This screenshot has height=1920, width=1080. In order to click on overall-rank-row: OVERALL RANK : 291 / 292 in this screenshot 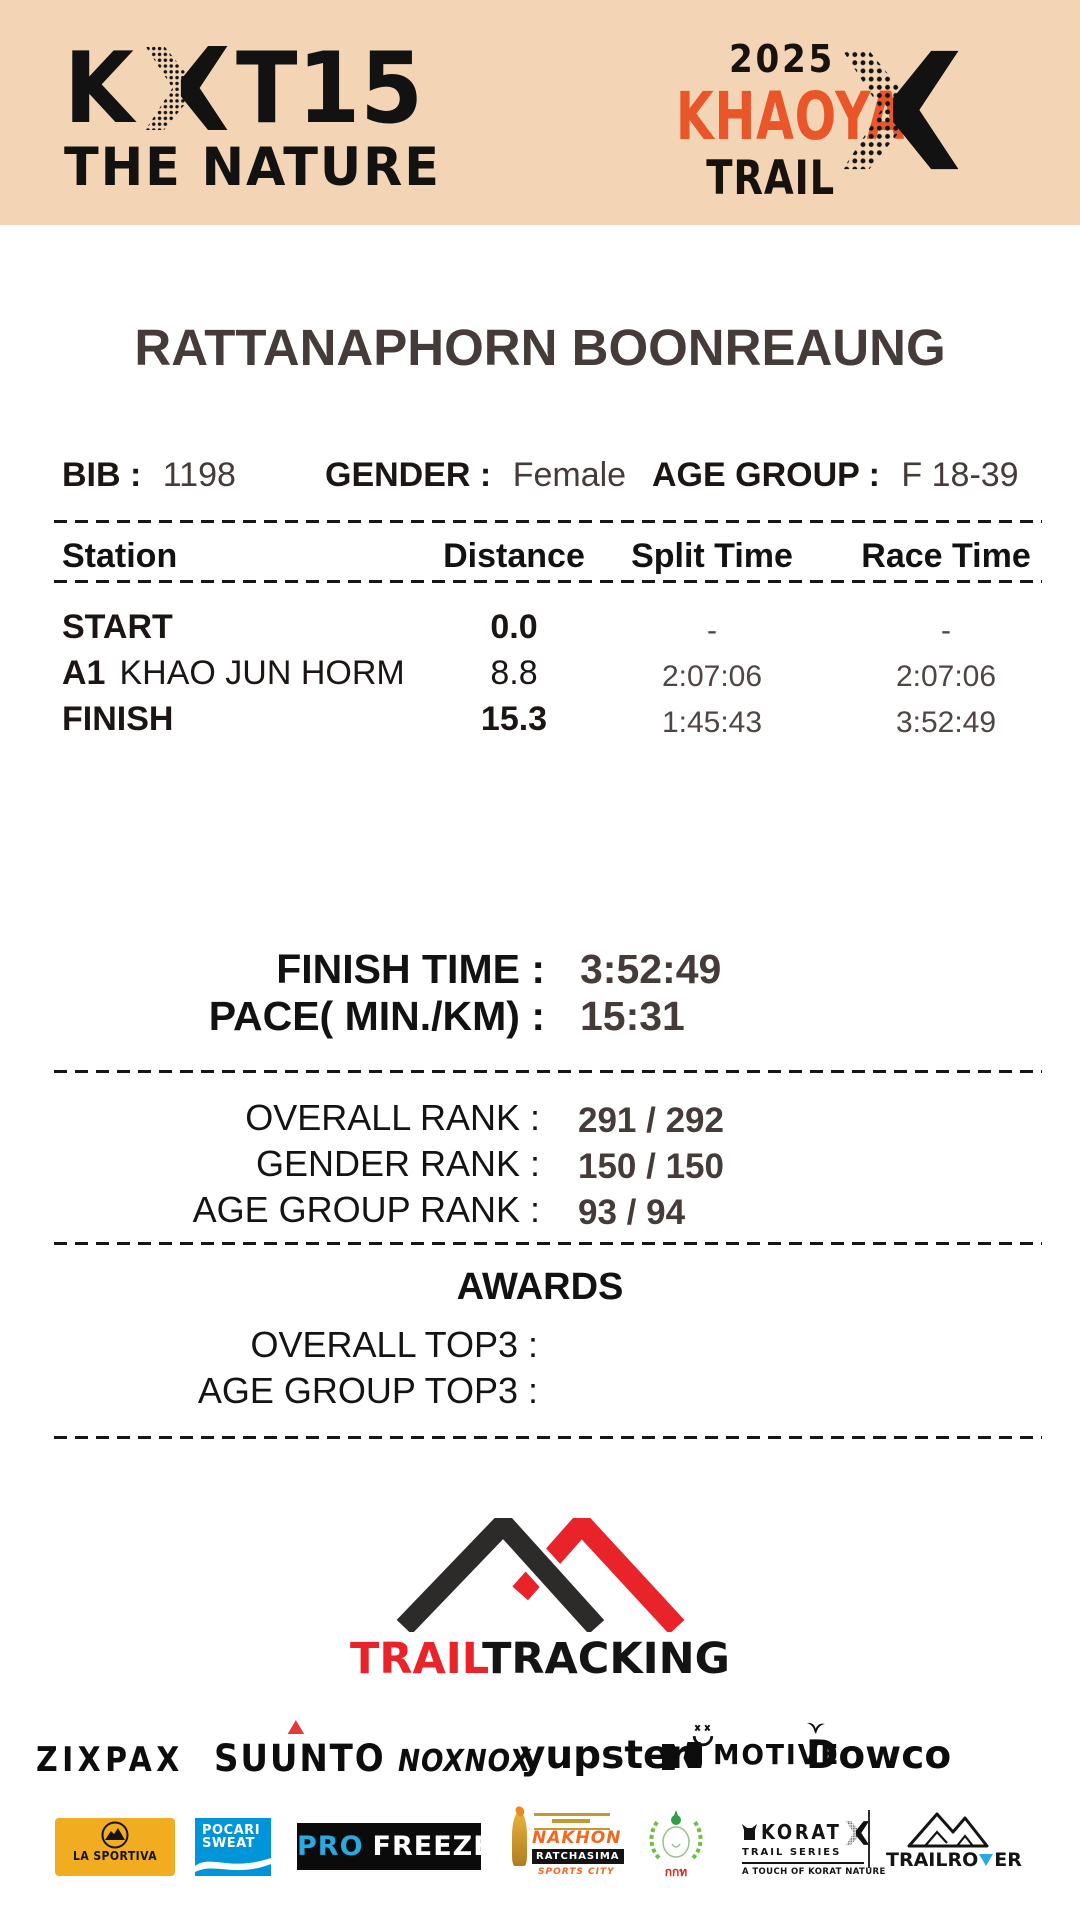, I will do `click(540, 1119)`.